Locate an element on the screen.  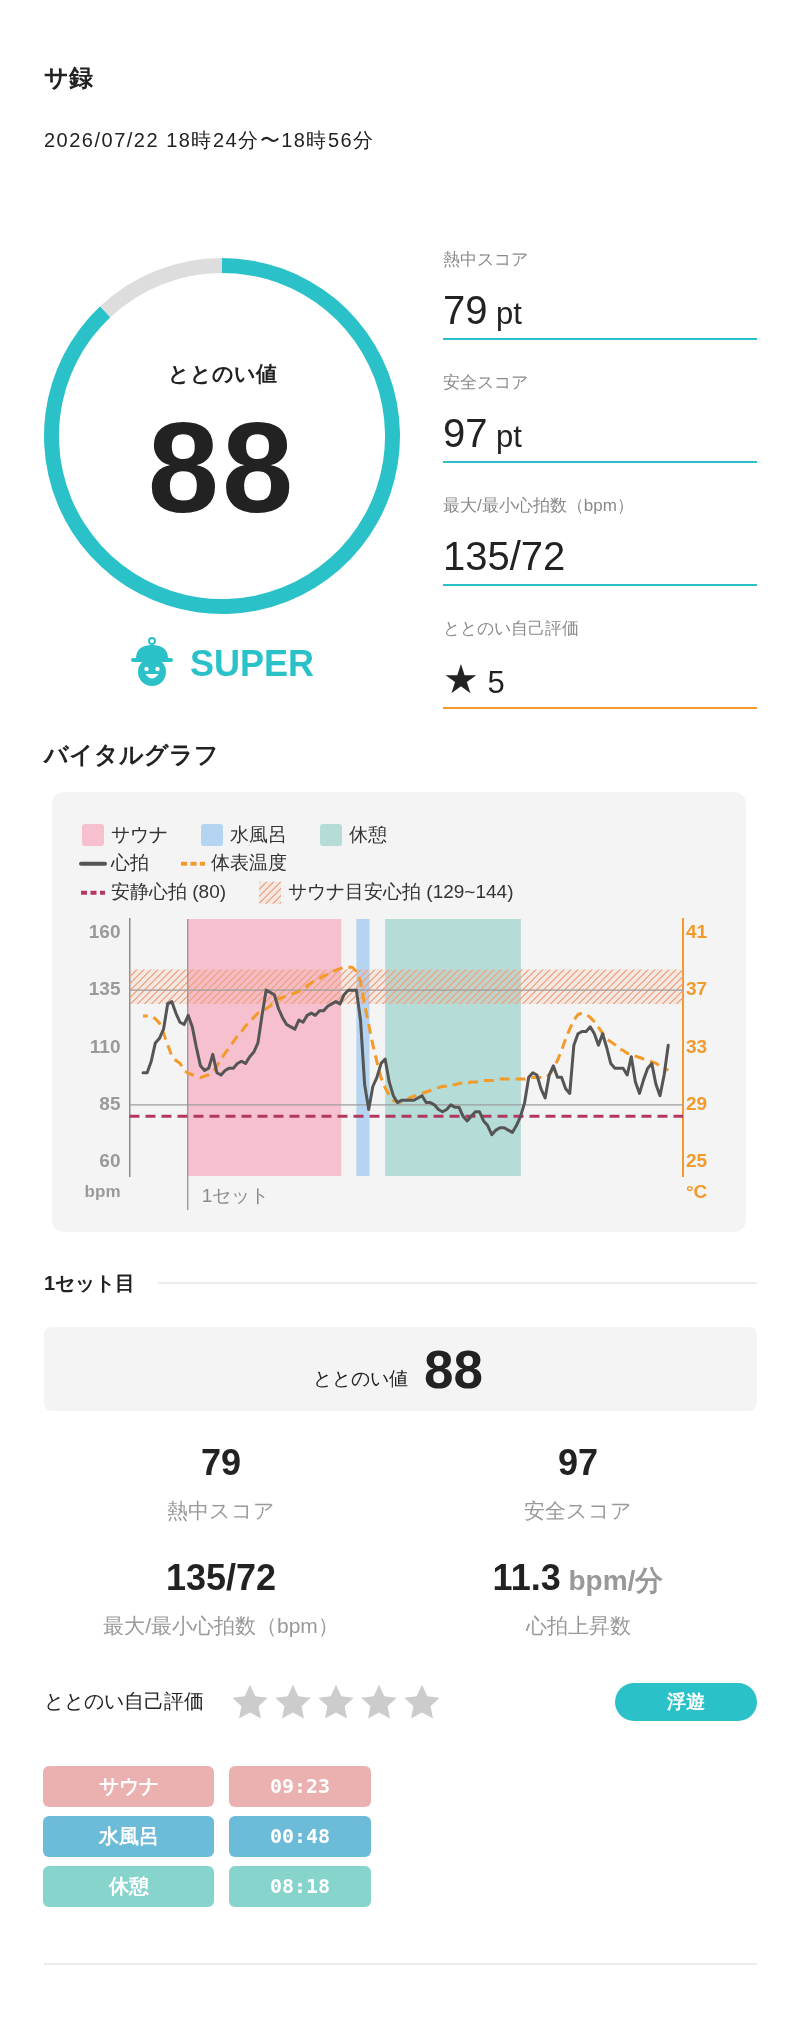
text: 1セット is located at coordinates (235, 1196).